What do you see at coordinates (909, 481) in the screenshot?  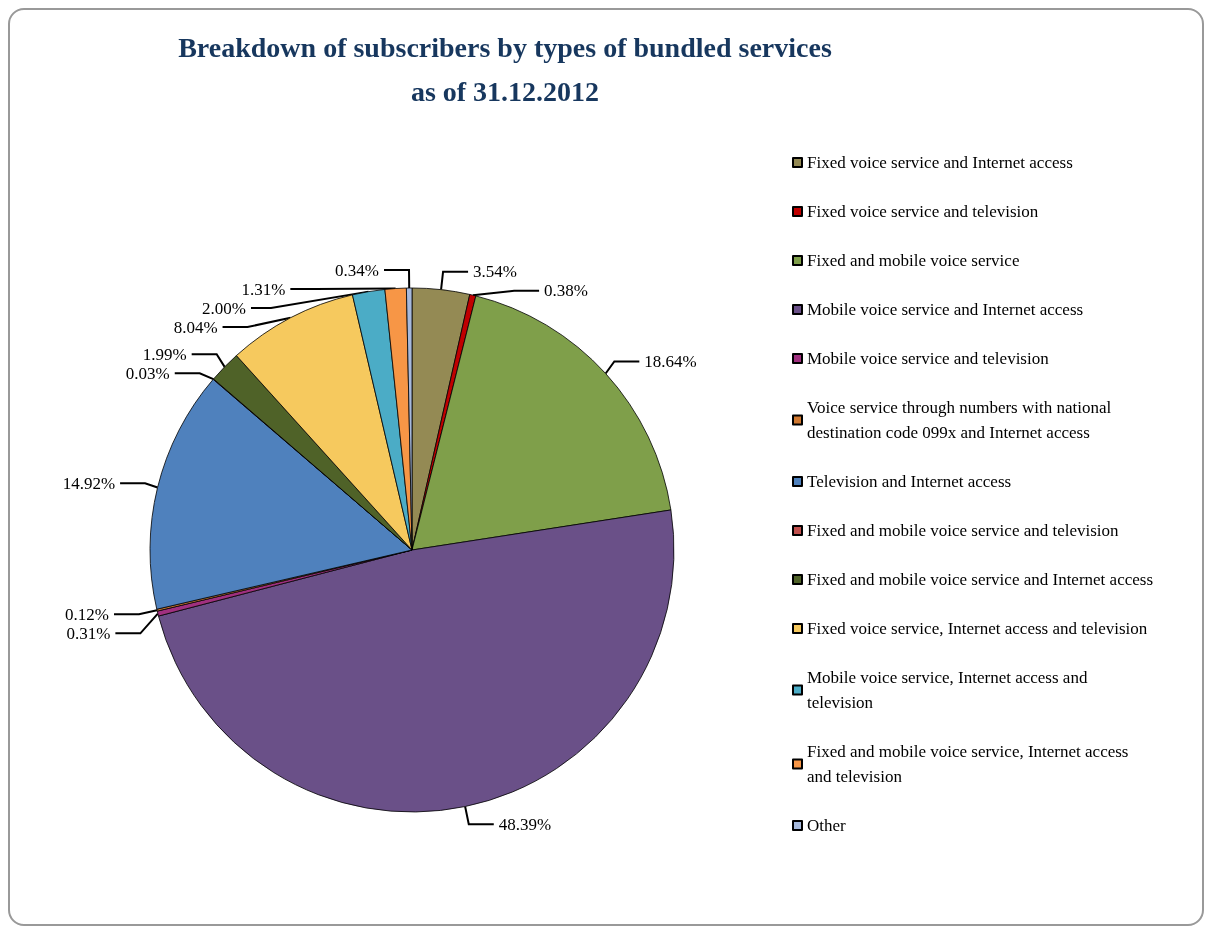 I see `legend-label: Television and Internet access` at bounding box center [909, 481].